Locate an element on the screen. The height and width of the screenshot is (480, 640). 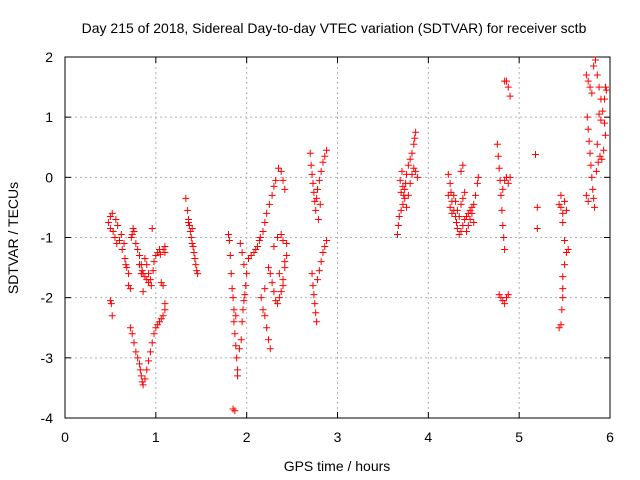
y-tick-label: -1 is located at coordinates (47, 238).